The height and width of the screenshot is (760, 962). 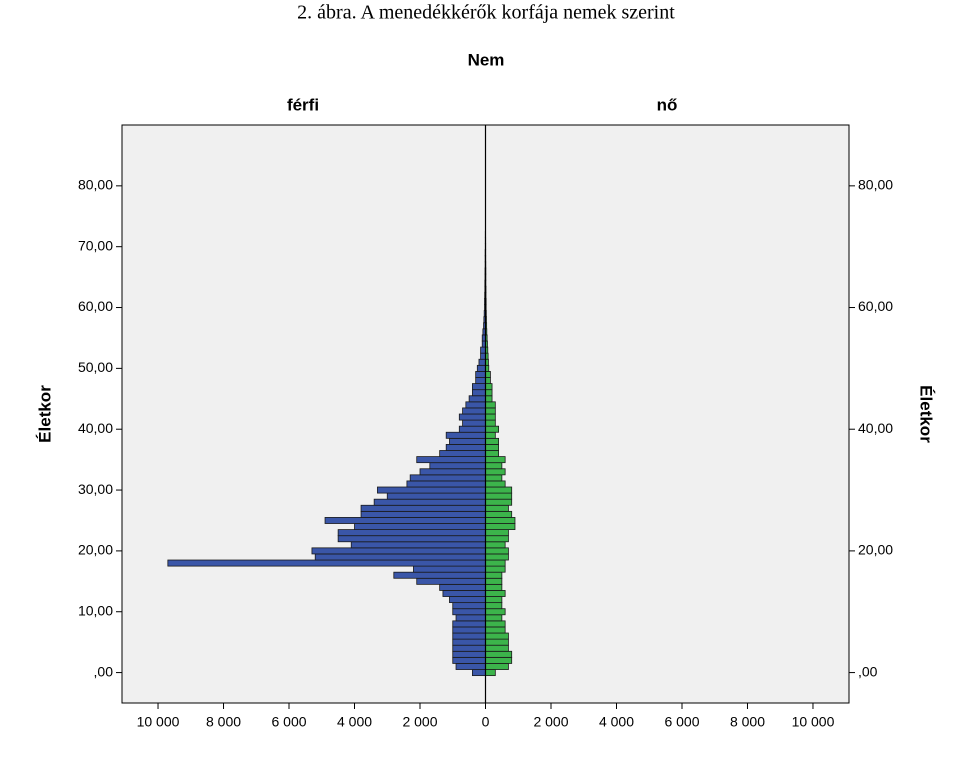 What do you see at coordinates (44, 414) in the screenshot?
I see `y-axis-label: Életkor` at bounding box center [44, 414].